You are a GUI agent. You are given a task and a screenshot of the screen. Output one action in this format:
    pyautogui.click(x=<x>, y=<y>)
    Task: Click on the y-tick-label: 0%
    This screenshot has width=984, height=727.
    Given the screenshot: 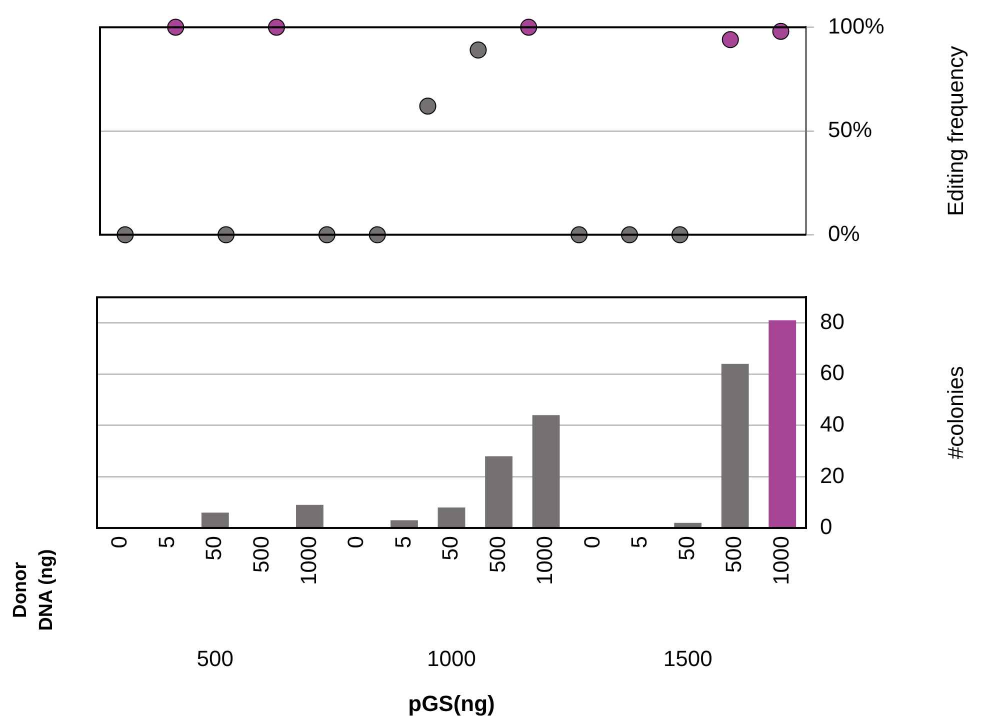 What is the action you would take?
    pyautogui.click(x=844, y=233)
    